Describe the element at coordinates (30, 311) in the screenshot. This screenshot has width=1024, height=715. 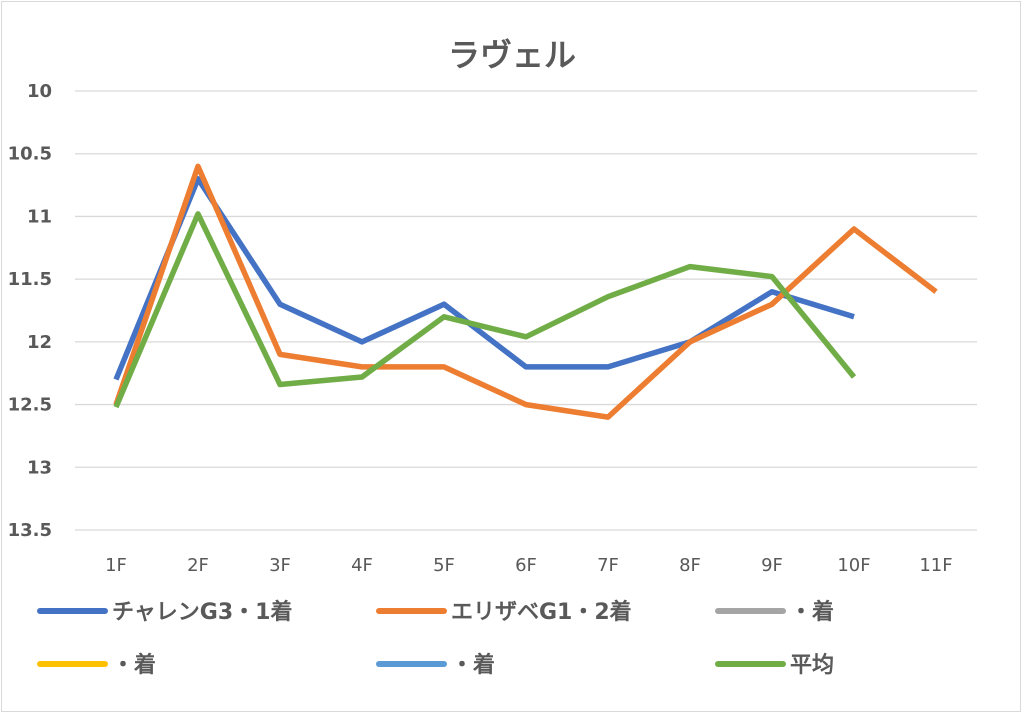
I see `y-axis-tick-labels: 10 10.5 11 11.5 12 12.5 13 13.5` at that location.